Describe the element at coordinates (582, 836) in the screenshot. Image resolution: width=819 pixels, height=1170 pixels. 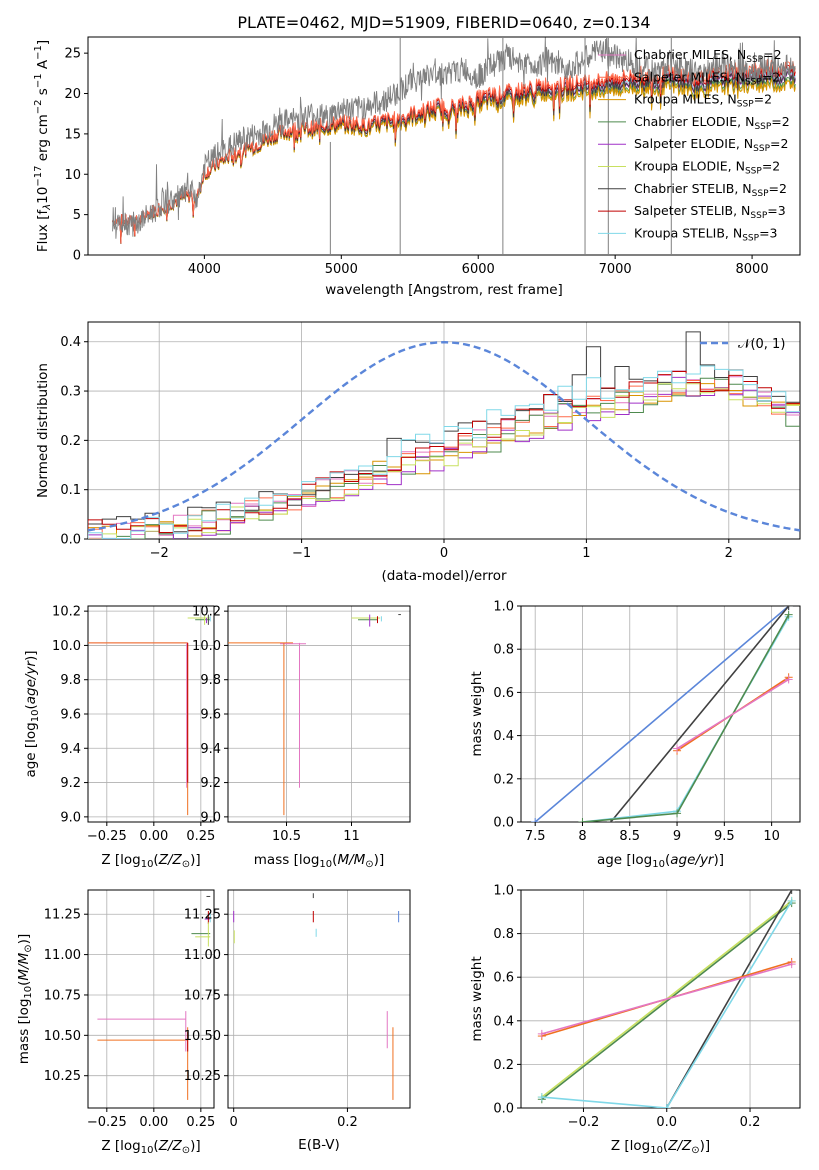
I see `x-tick-label: 8` at that location.